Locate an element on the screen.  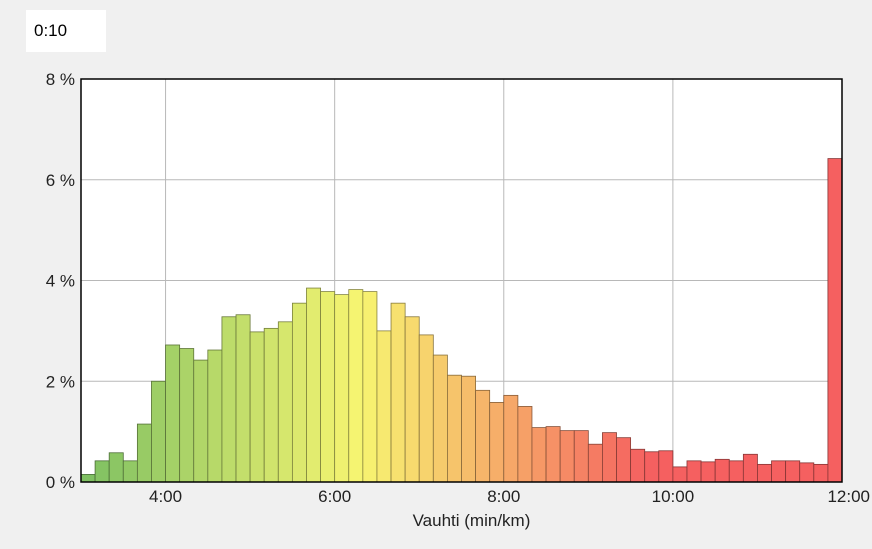
time-display: 0:10 is located at coordinates (66, 31).